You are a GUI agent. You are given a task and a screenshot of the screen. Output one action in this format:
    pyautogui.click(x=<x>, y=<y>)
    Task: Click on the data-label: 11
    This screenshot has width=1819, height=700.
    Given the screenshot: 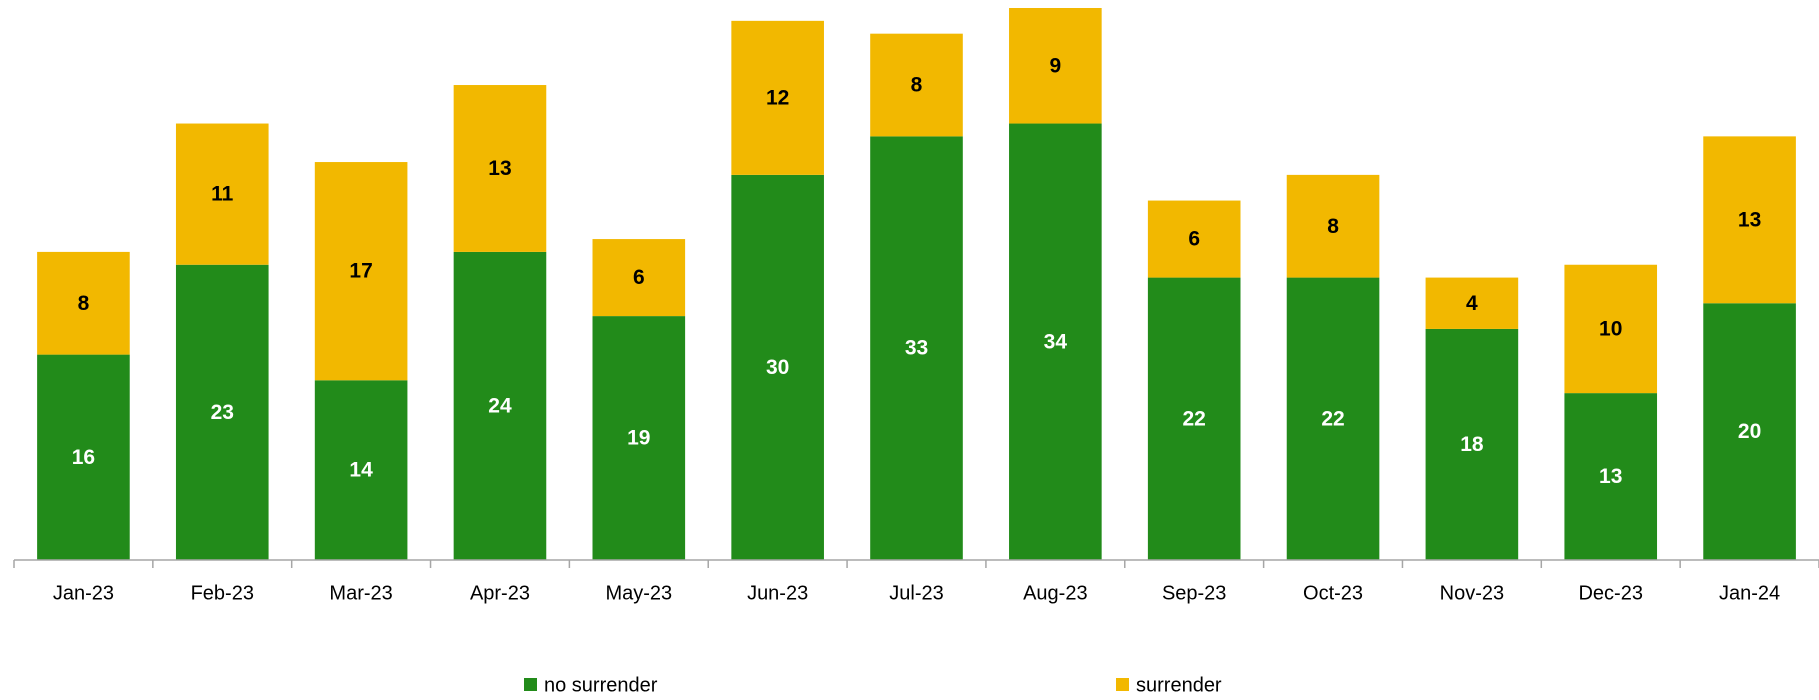 What is the action you would take?
    pyautogui.click(x=222, y=194)
    